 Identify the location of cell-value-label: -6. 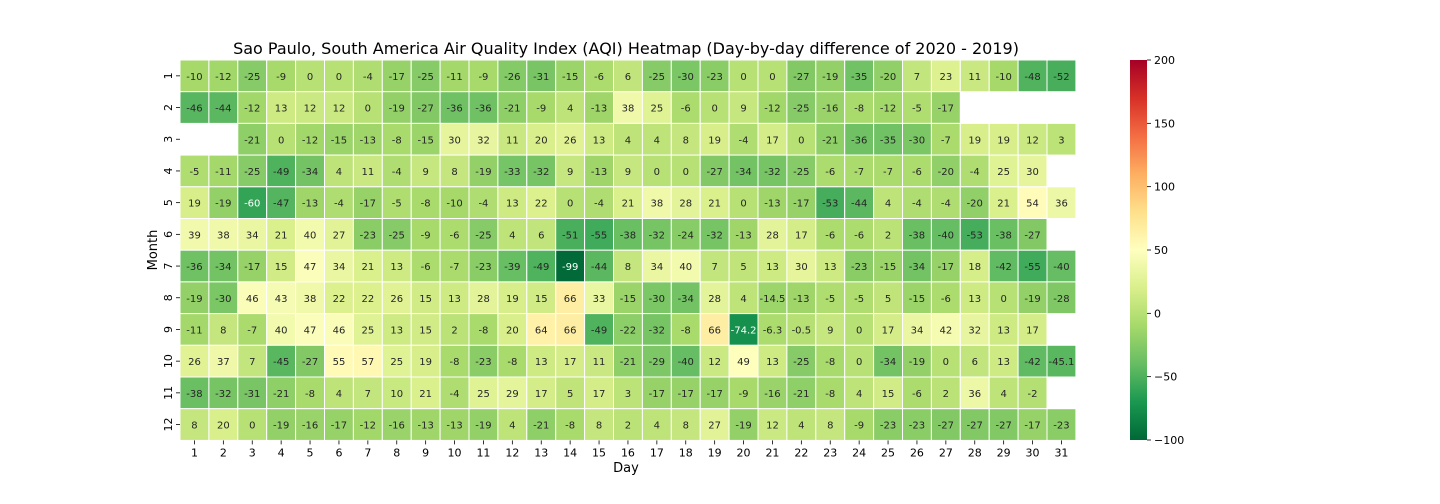
(426, 267).